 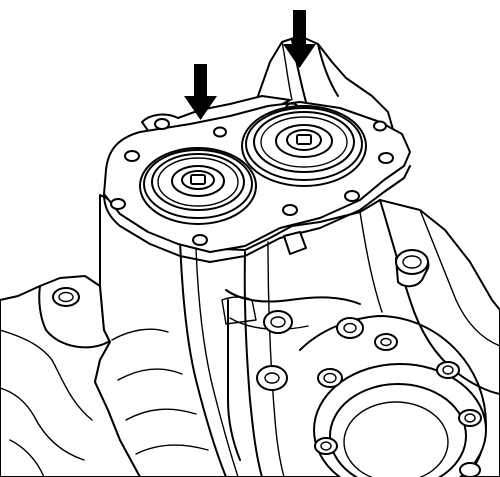 I want to click on bore-bolt-hole-icon, so click(x=470, y=469).